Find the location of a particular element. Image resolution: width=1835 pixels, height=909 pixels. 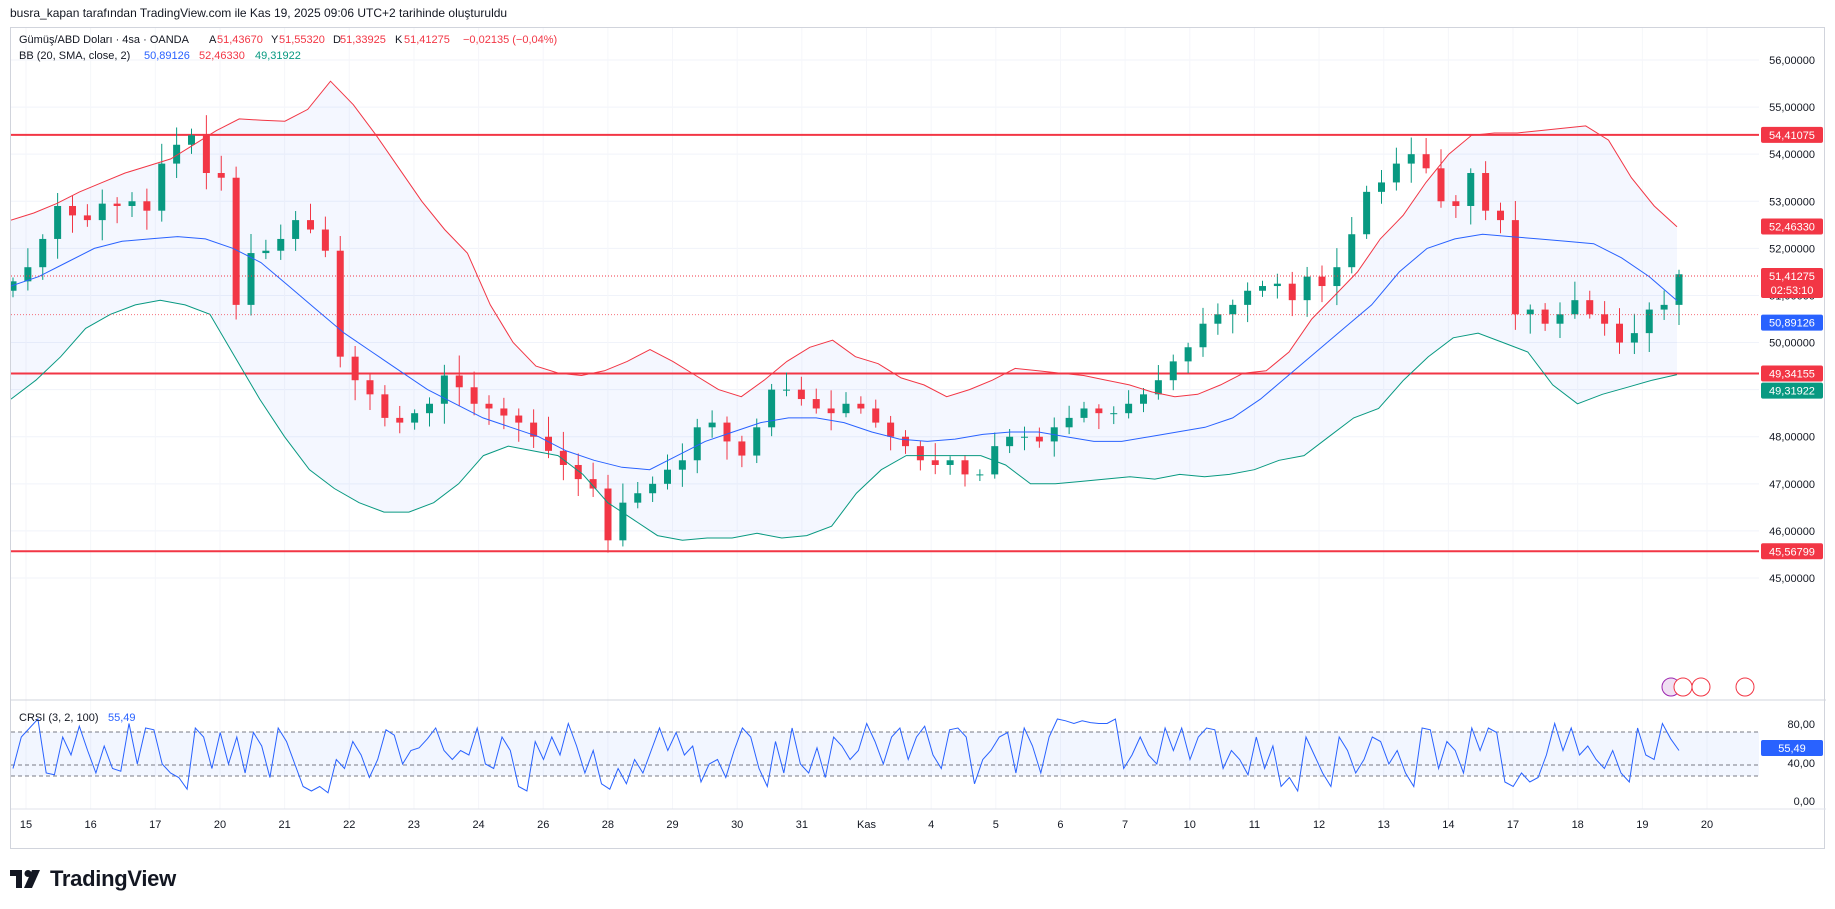

legend-open: 51,43670 is located at coordinates (240, 40).